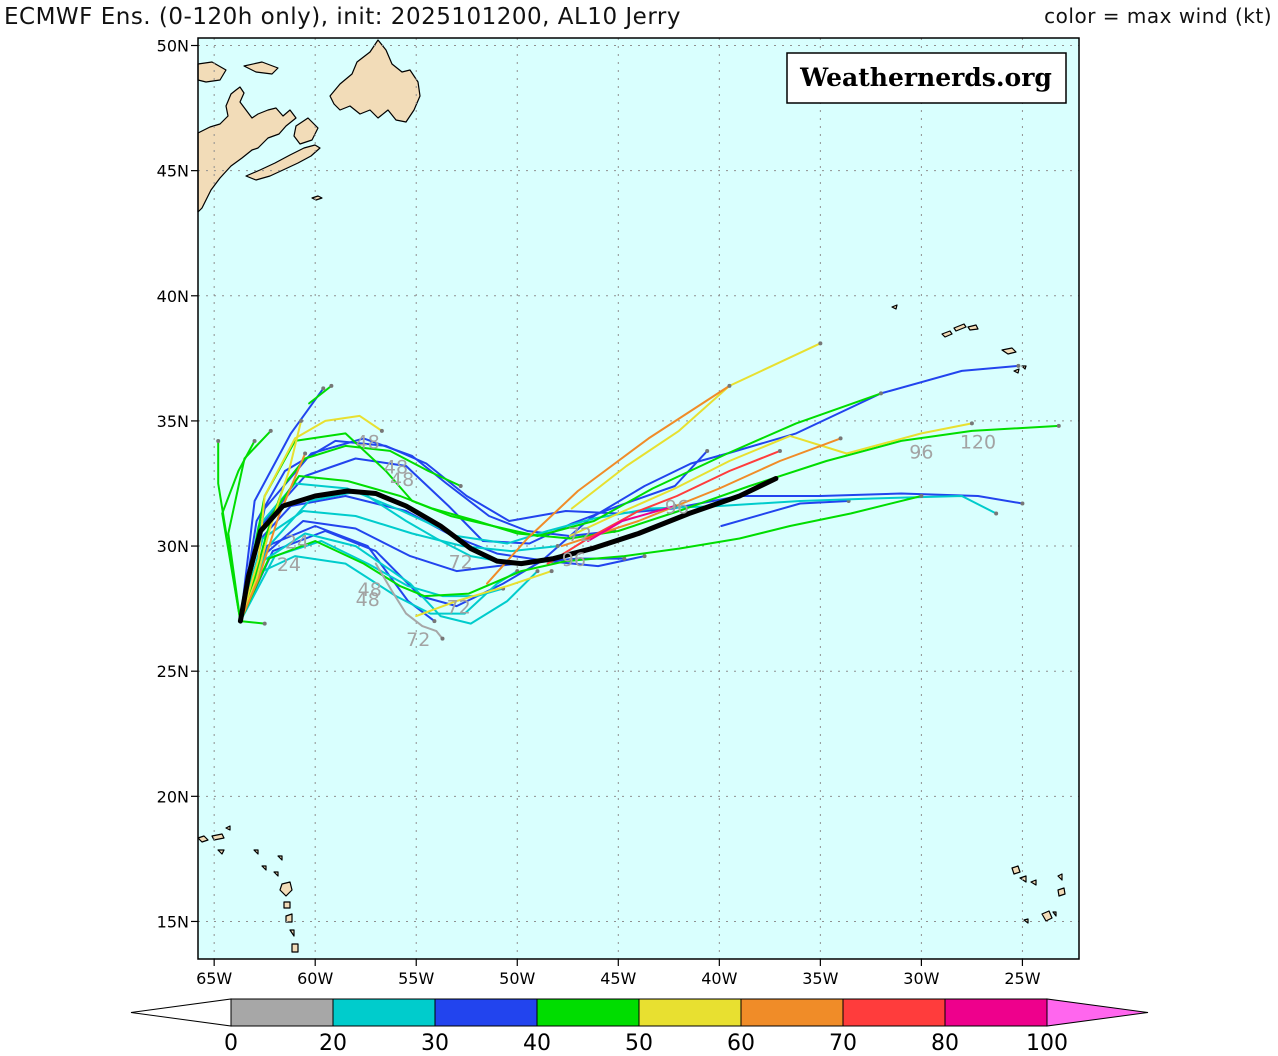 The height and width of the screenshot is (1056, 1278). What do you see at coordinates (214, 978) in the screenshot?
I see `lon-tick-label: 65W` at bounding box center [214, 978].